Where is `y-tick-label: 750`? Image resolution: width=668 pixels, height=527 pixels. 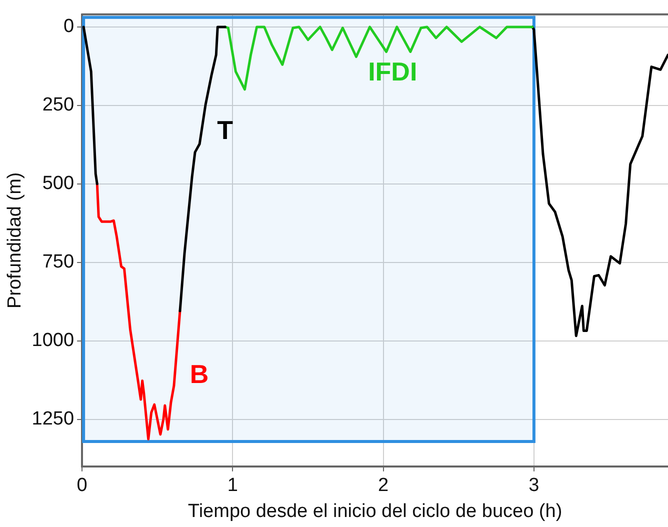 y-tick-label: 750 is located at coordinates (58, 262).